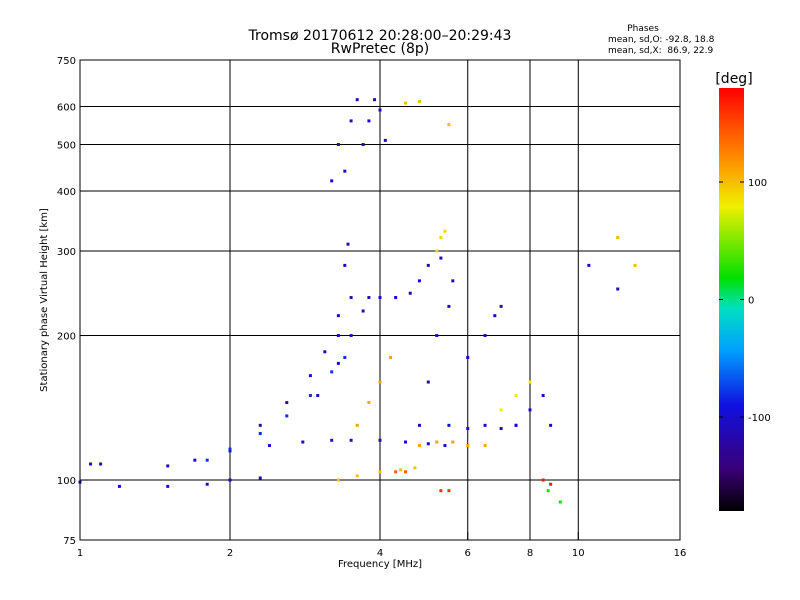 This screenshot has width=800, height=600. What do you see at coordinates (745, 301) in the screenshot?
I see `colorbar-ticks: 100 0 -100` at bounding box center [745, 301].